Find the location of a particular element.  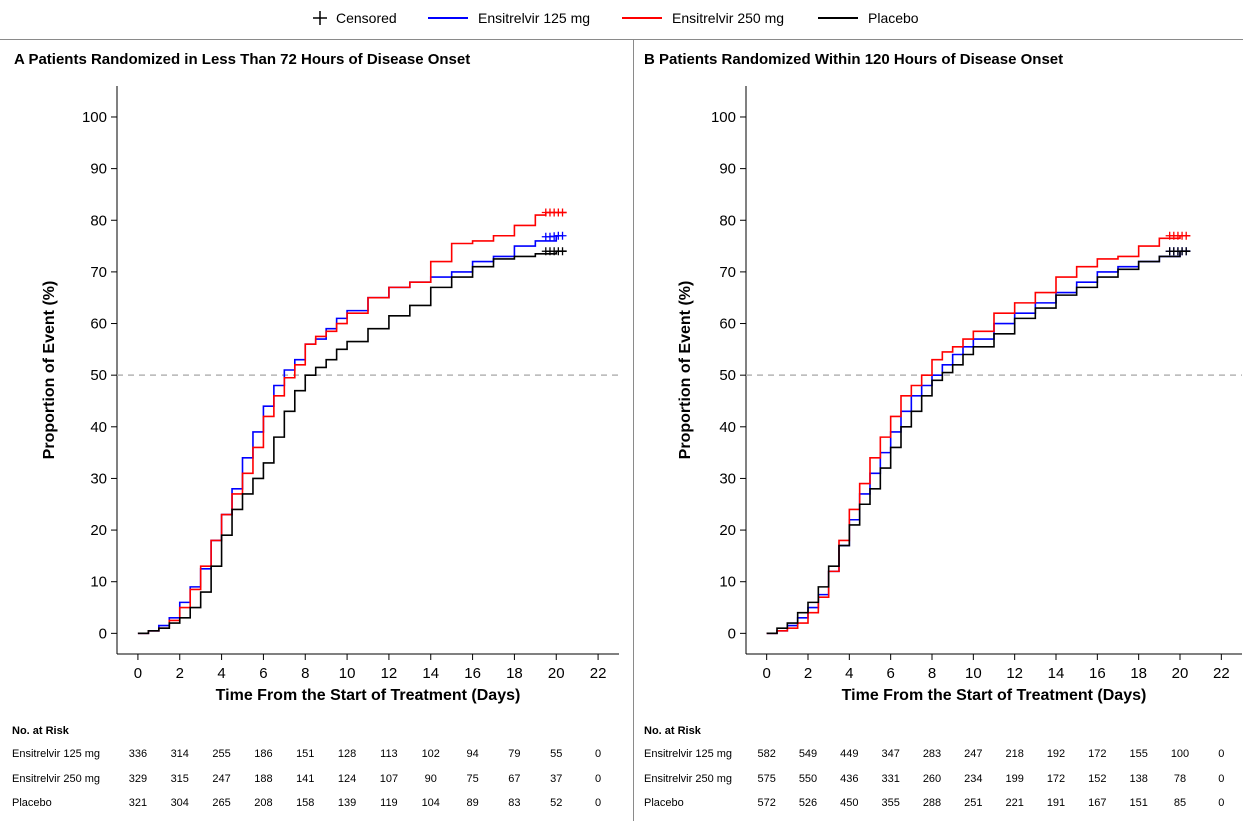

panel-b-risk-ensitrelvir-250-mg-day-20: 78 is located at coordinates (1180, 779).